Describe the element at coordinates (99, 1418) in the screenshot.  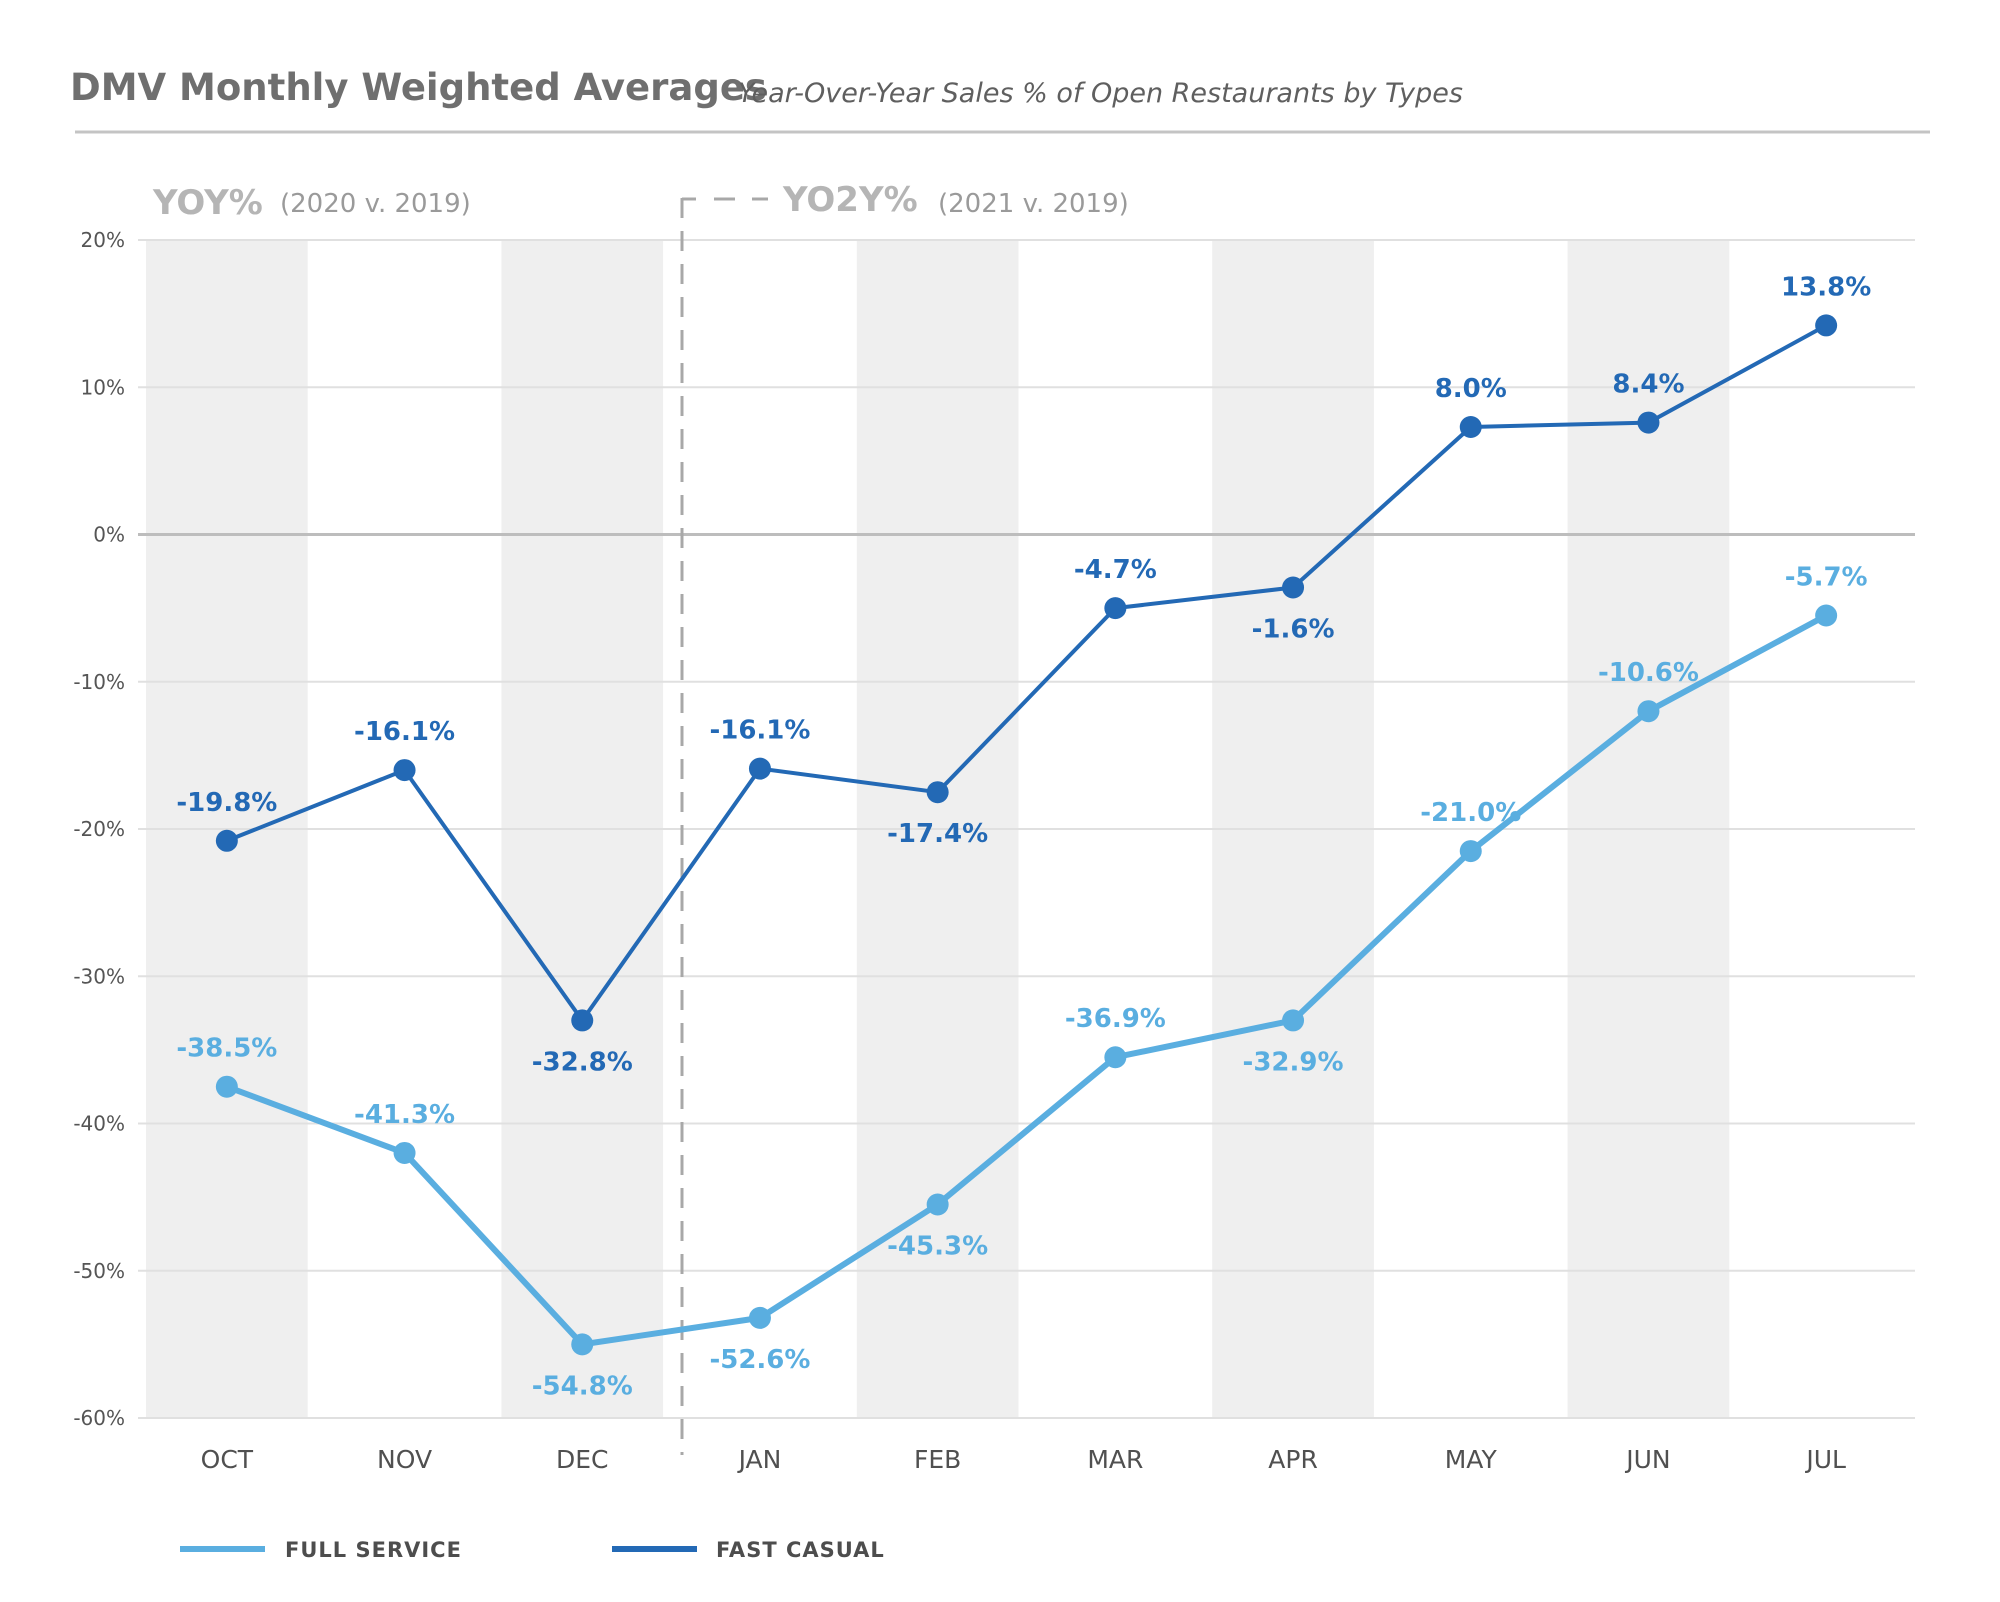
I see `y-tick-label: -60%` at that location.